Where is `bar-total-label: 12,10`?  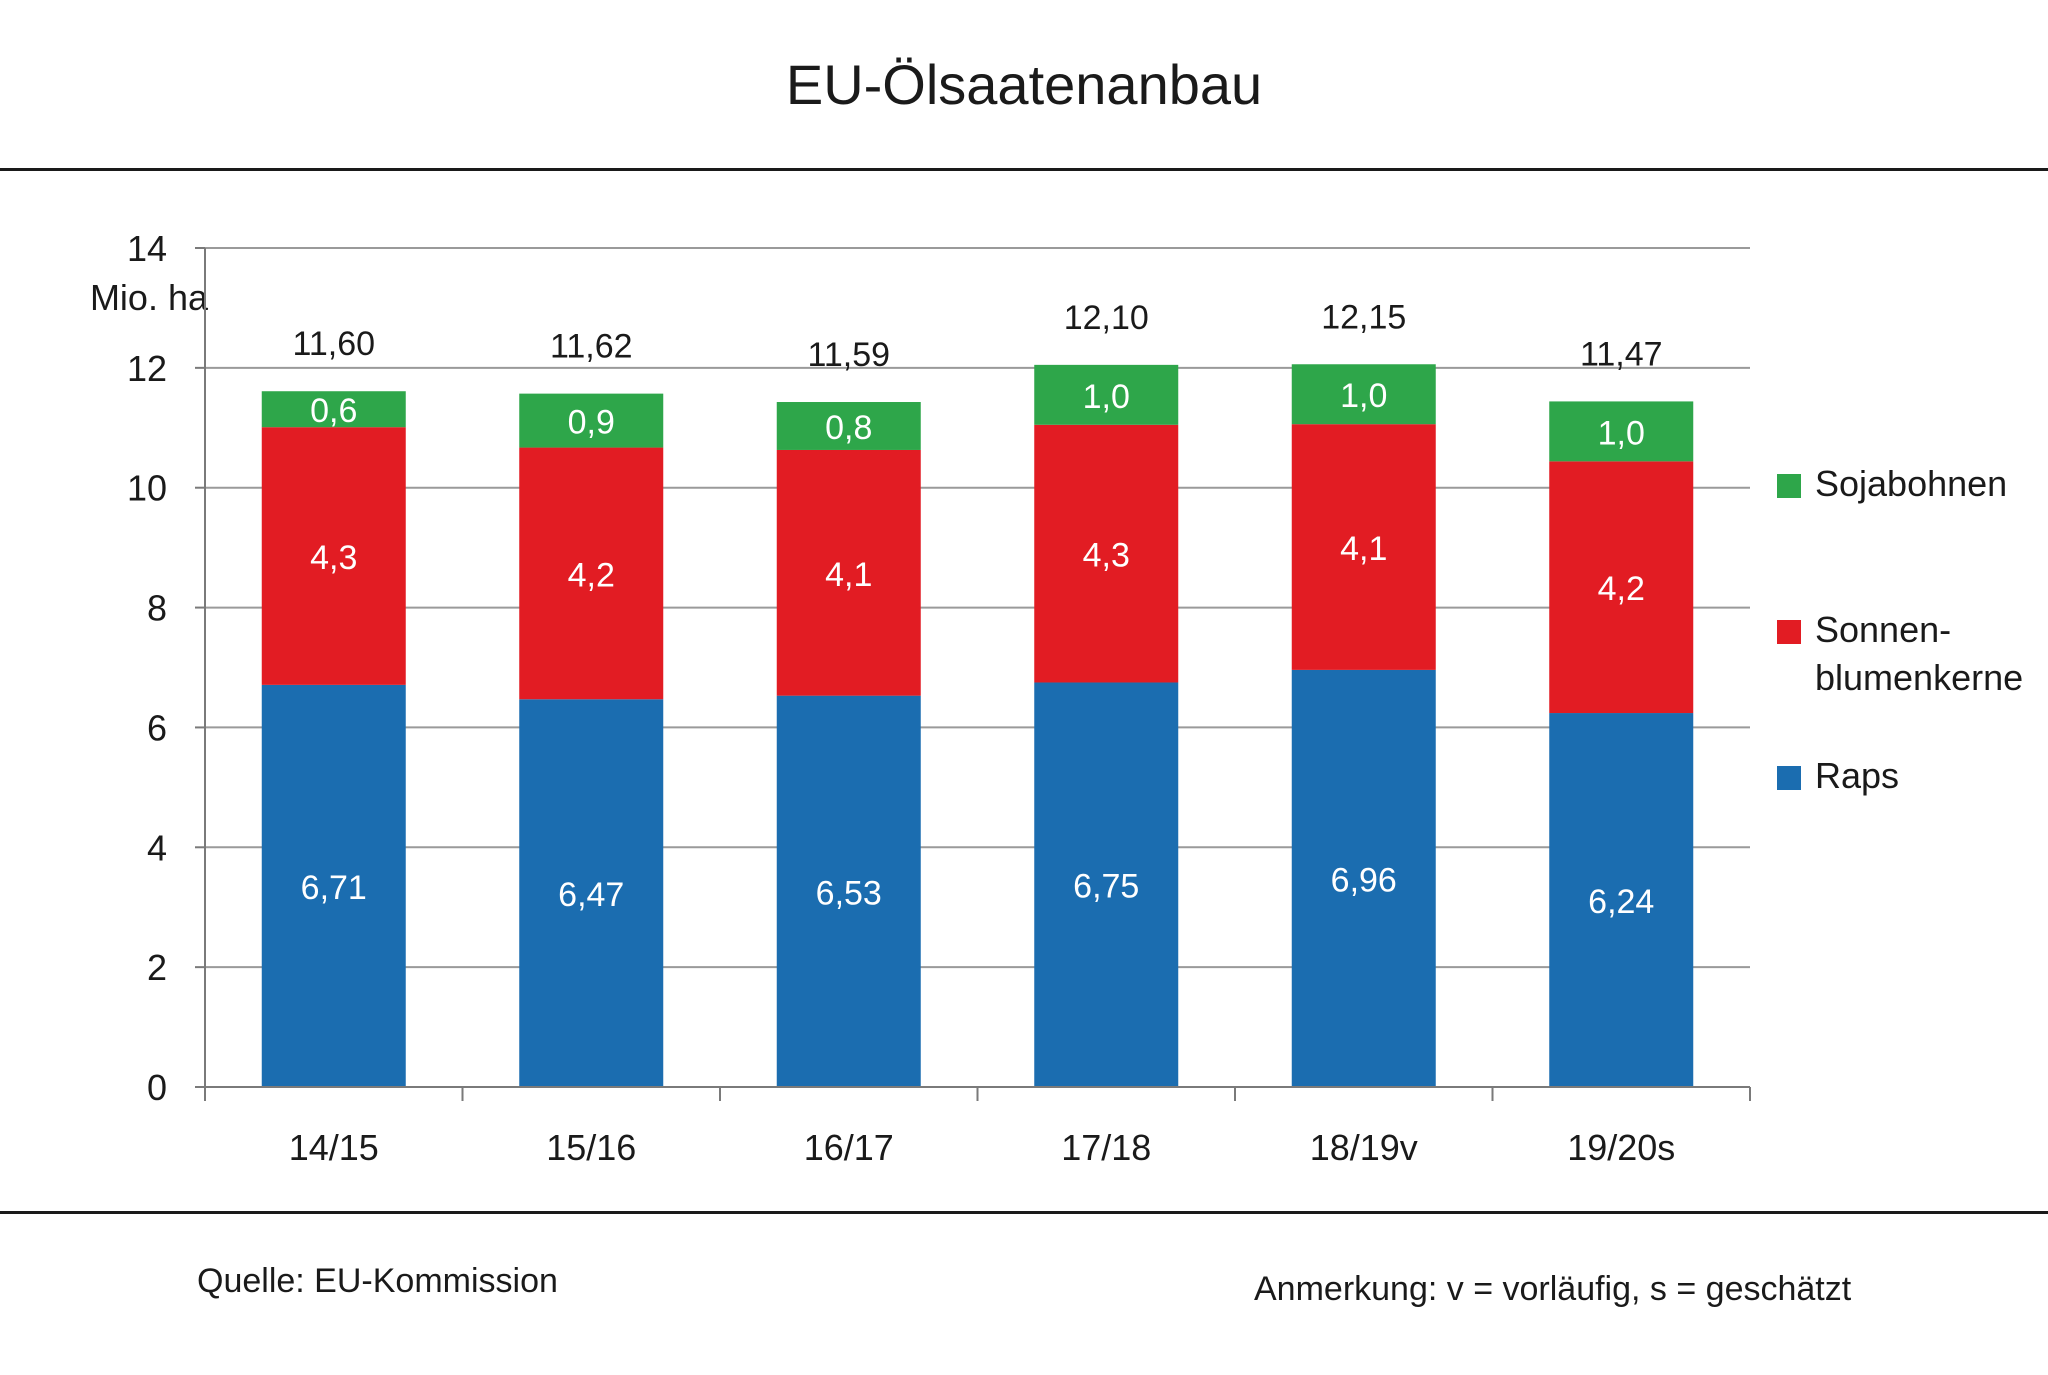 bar-total-label: 12,10 is located at coordinates (1106, 318).